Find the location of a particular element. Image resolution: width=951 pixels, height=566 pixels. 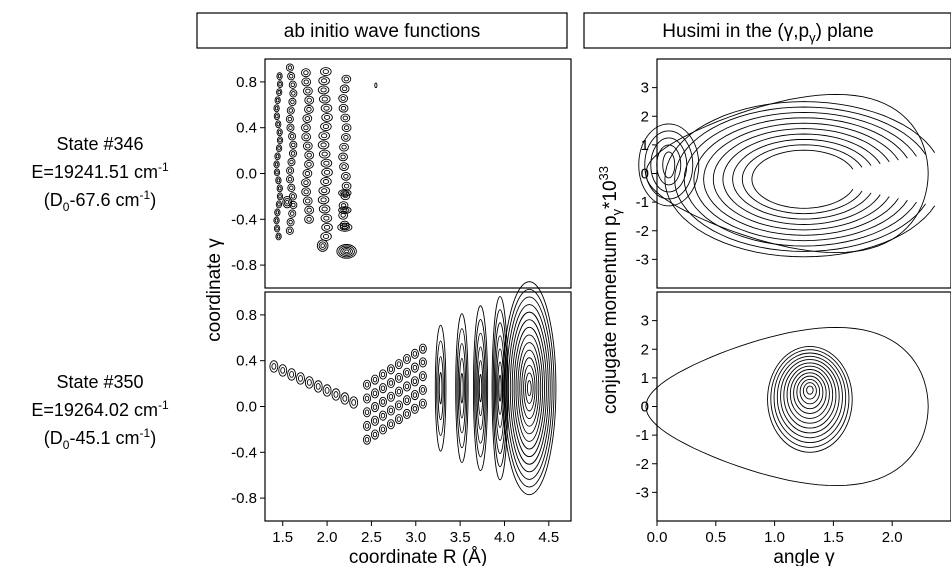

y-tick-label: -2 is located at coordinates (642, 231).